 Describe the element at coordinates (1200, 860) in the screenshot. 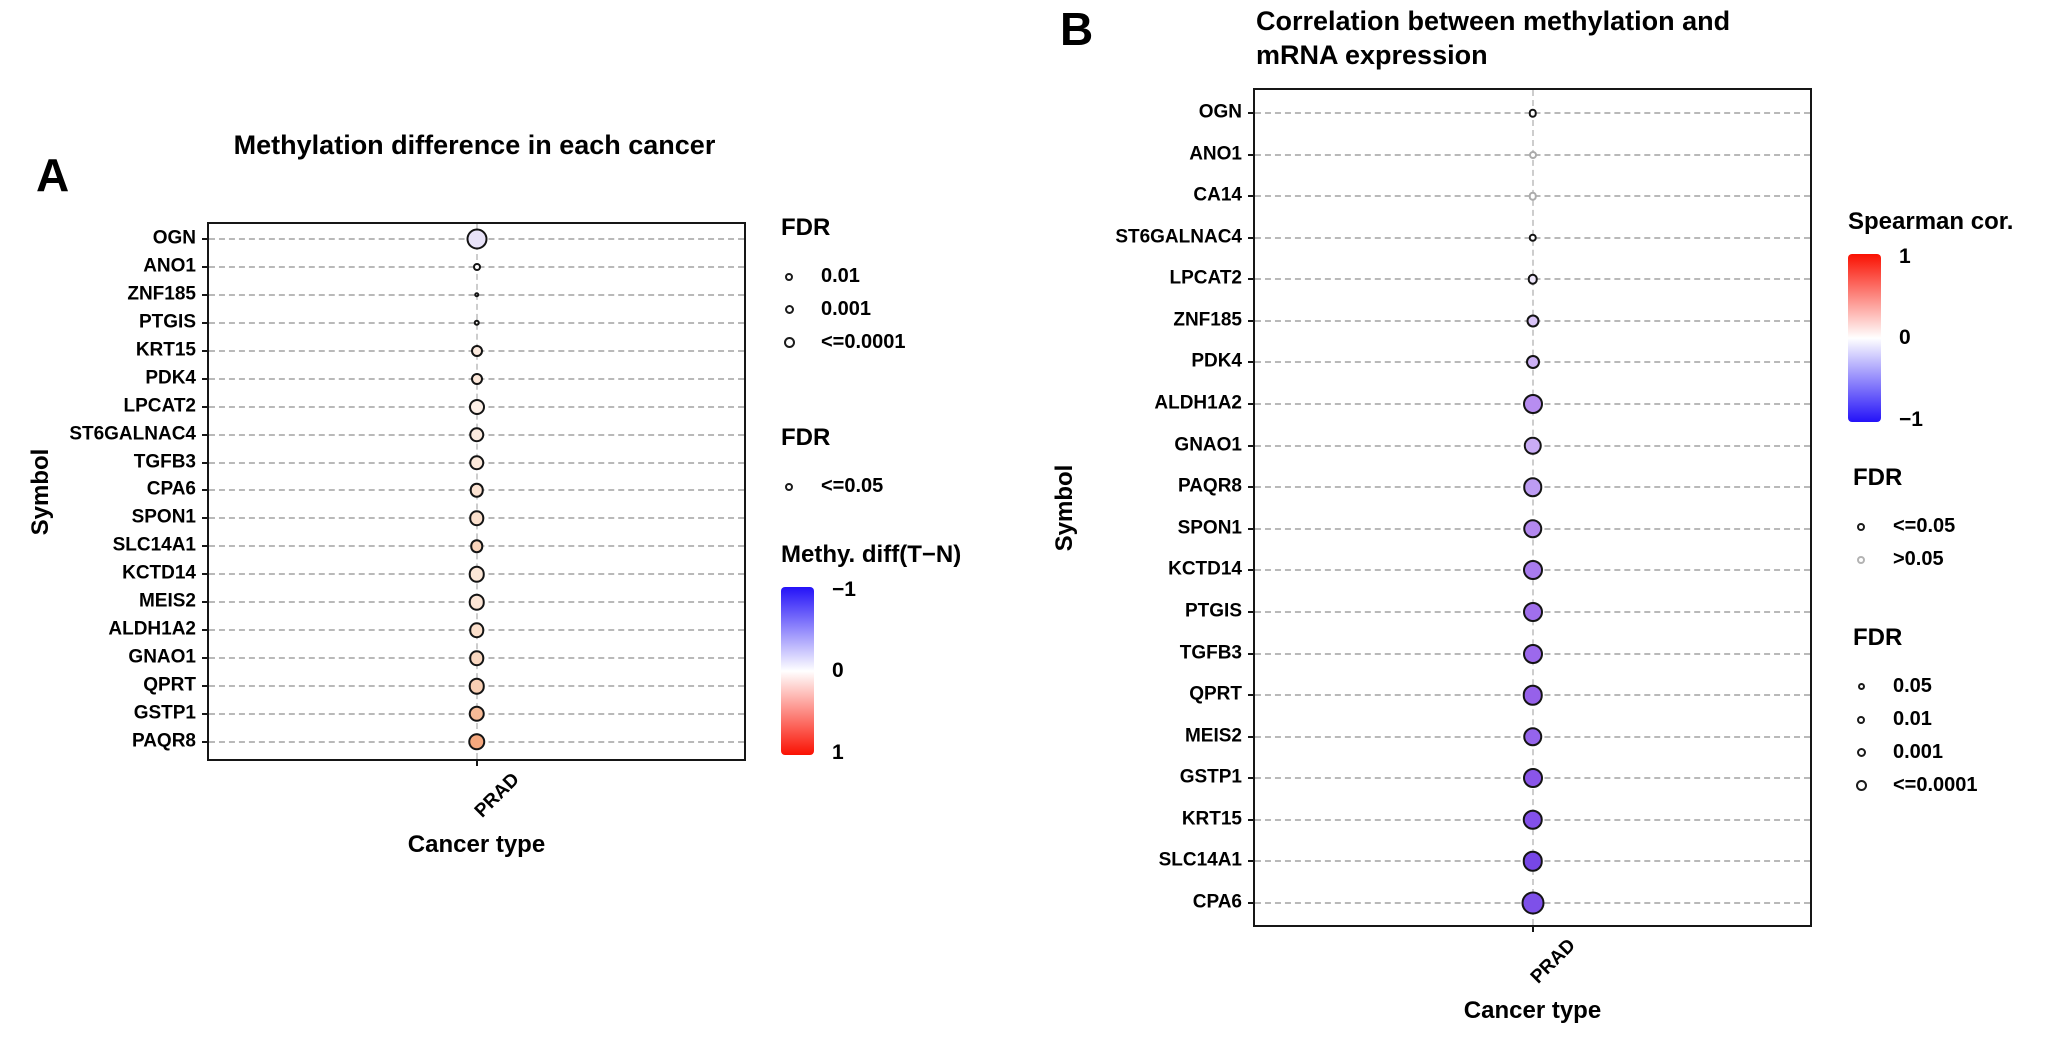

I see `y-tick-label: SLC14A1` at that location.